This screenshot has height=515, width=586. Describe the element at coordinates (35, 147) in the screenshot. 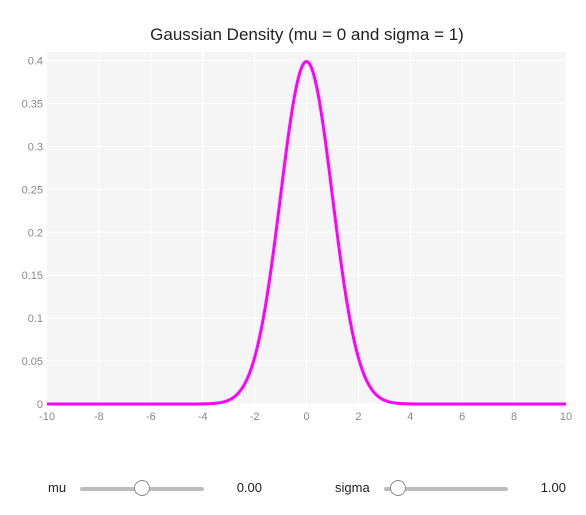

I see `y-tick-label: 0.3` at that location.